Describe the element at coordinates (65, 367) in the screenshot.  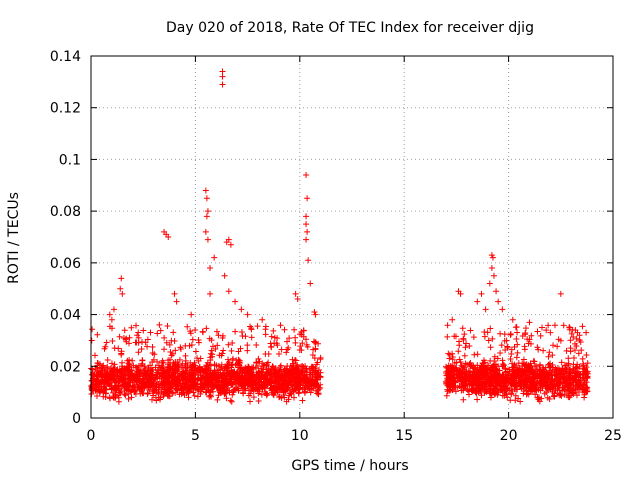
I see `y-tick-label: 0.02` at that location.